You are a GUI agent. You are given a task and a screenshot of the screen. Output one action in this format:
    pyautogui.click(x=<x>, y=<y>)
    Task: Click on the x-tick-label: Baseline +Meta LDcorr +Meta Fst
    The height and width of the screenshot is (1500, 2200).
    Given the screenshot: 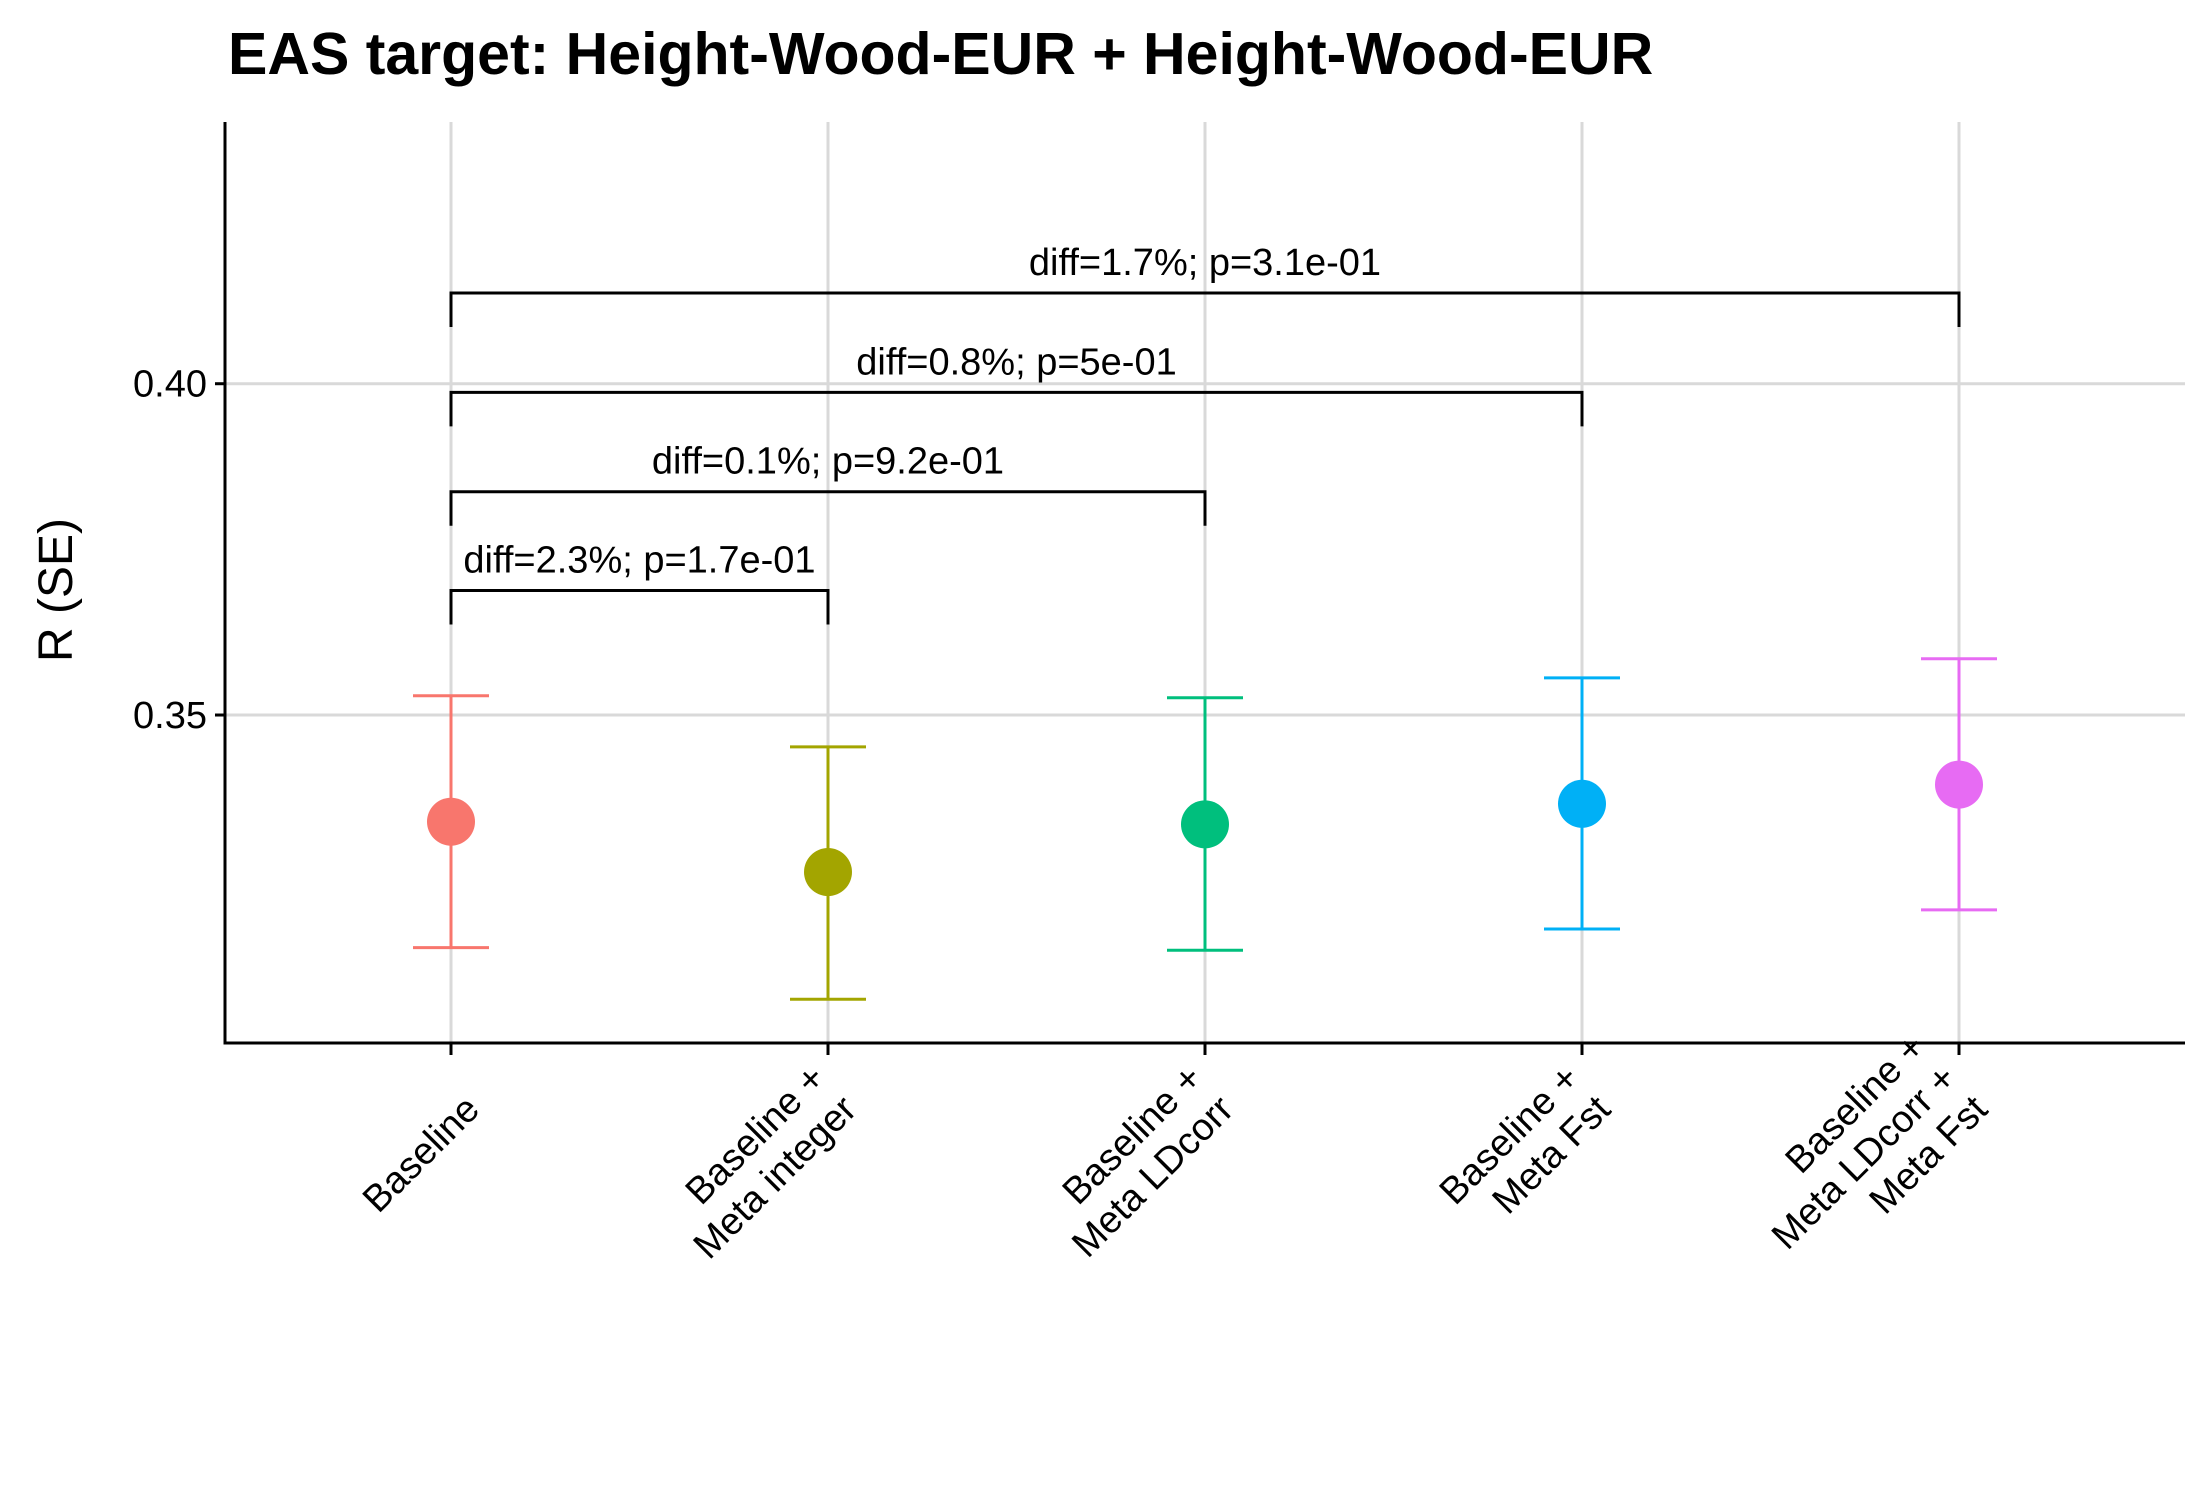 What is the action you would take?
    pyautogui.click(x=1880, y=1142)
    